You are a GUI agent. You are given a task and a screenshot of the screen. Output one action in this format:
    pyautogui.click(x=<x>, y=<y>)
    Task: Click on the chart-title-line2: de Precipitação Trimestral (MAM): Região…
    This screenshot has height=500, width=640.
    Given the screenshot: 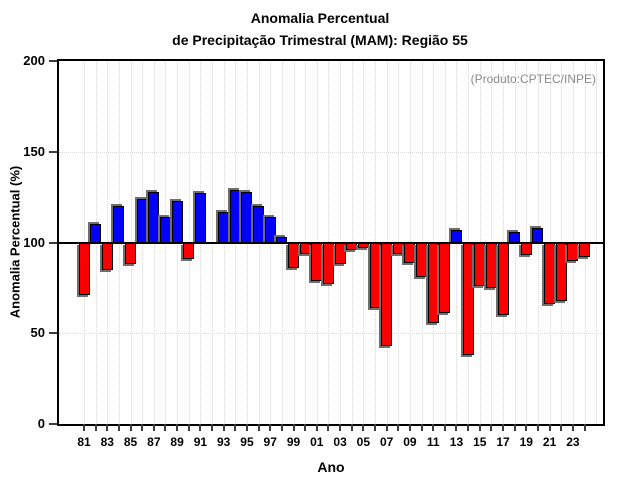 What is the action you would take?
    pyautogui.click(x=320, y=40)
    